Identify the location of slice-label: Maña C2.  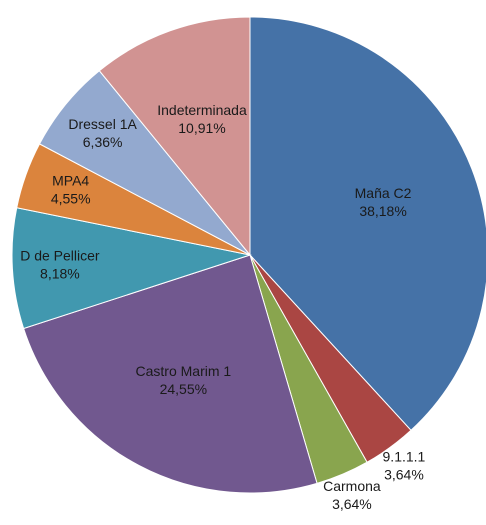
(383, 193).